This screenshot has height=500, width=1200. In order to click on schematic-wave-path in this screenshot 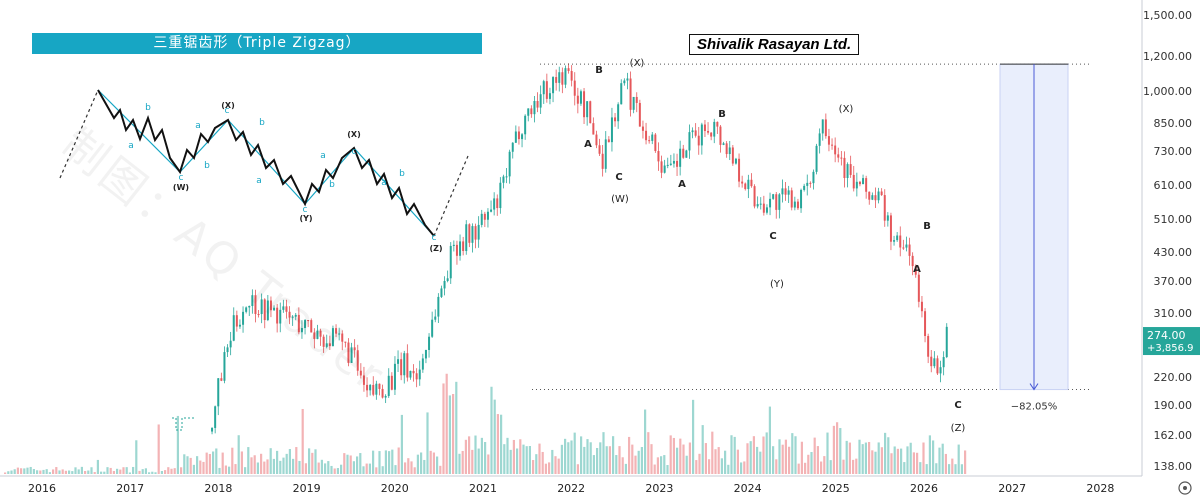, I will do `click(266, 163)`.